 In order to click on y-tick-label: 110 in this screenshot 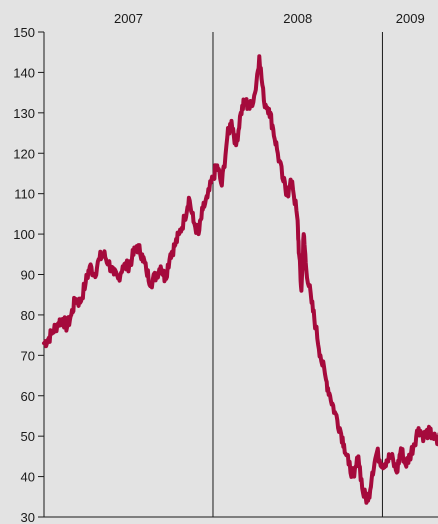, I will do `click(24, 194)`.